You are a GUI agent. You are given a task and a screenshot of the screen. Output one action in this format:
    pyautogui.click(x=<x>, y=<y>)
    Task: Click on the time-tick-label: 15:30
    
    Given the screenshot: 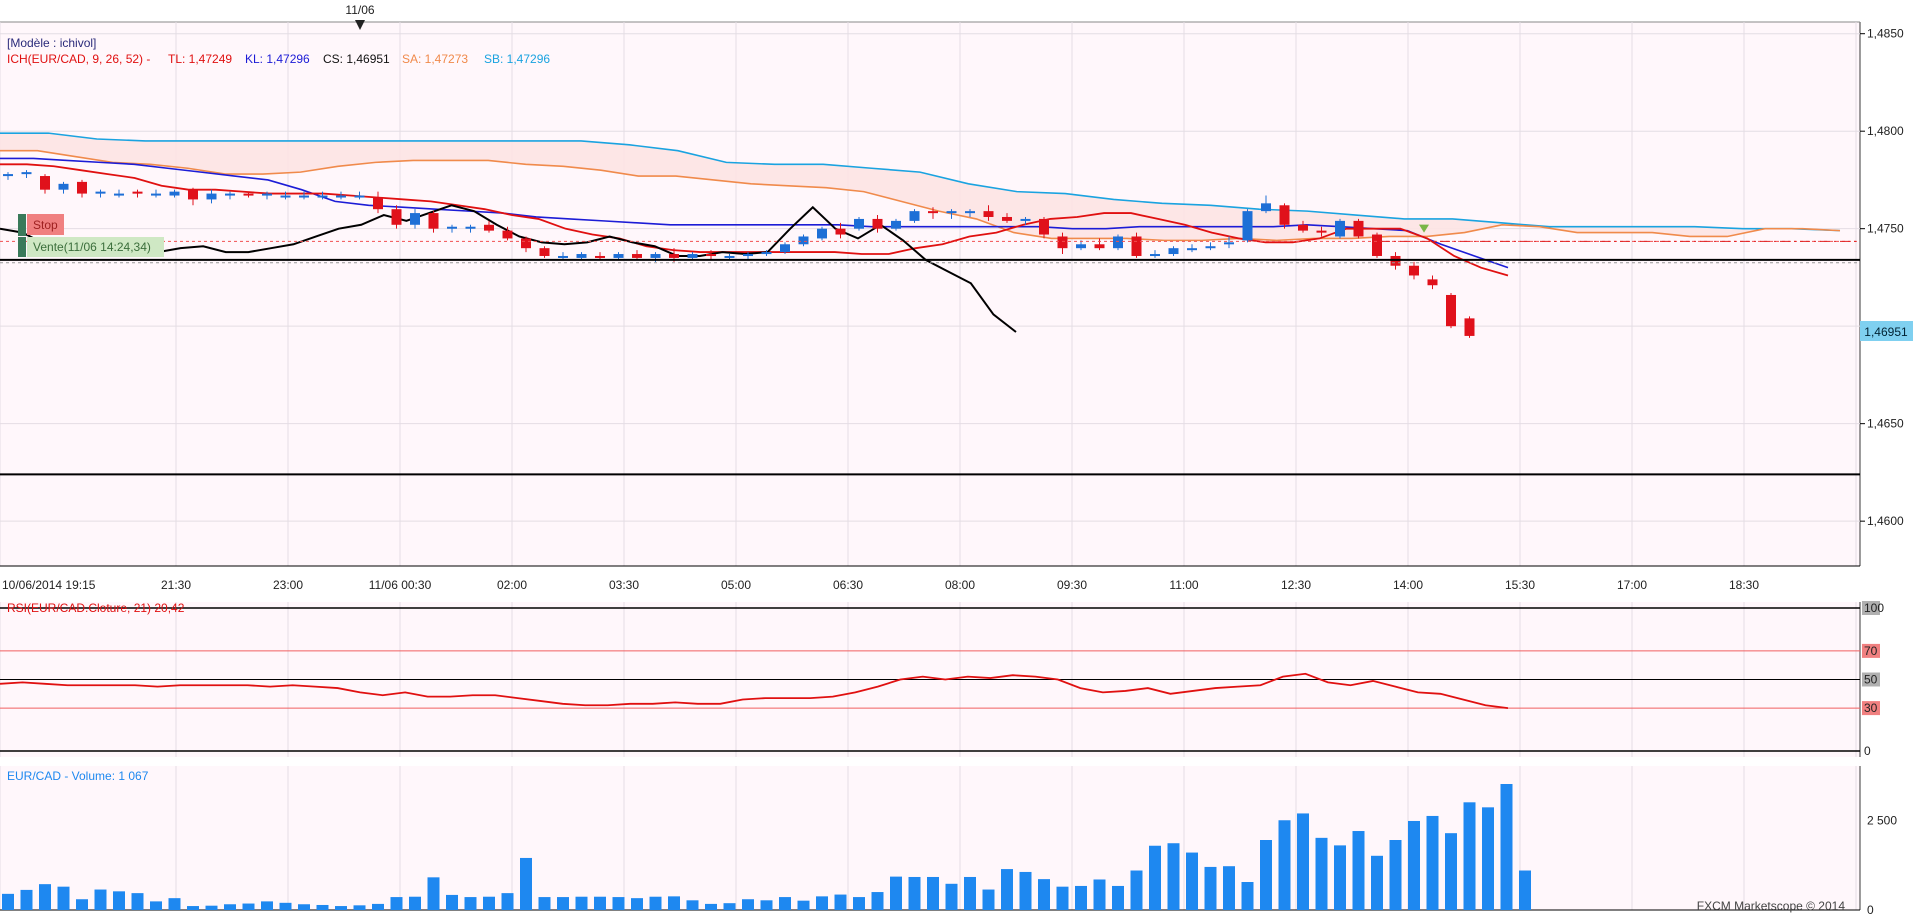 What is the action you would take?
    pyautogui.click(x=1520, y=585)
    